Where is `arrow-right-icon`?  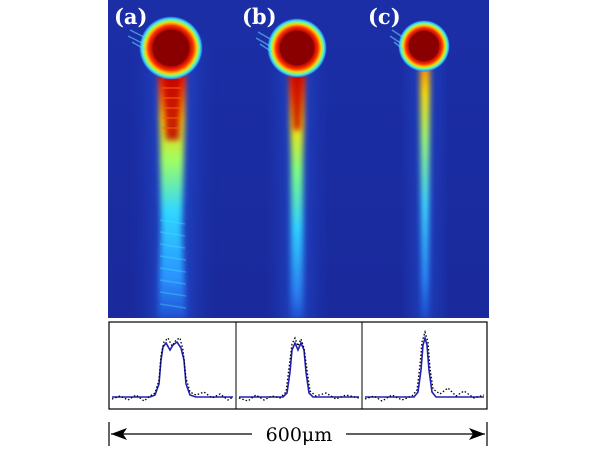
arrow-right-icon is located at coordinates (477, 434).